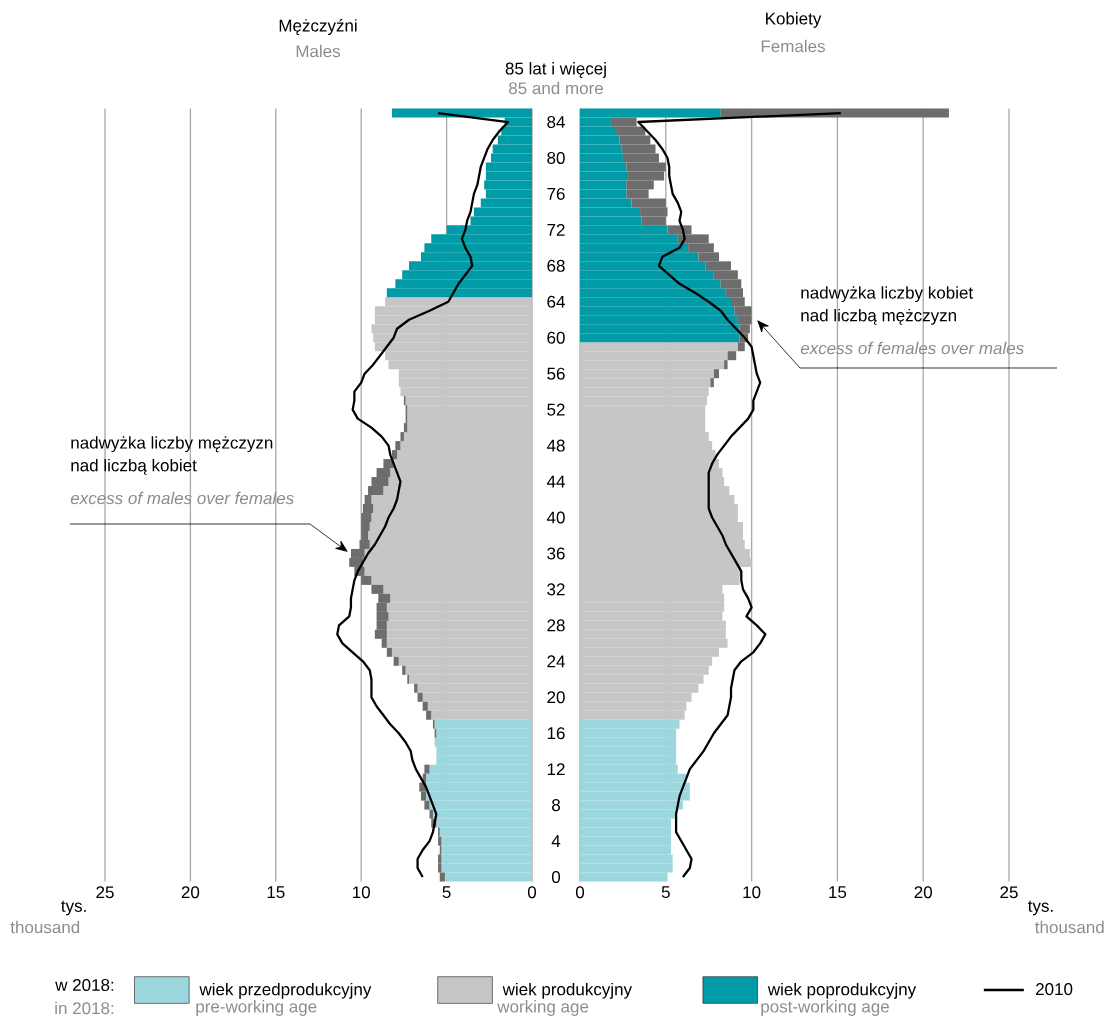  I want to click on y-tick-label: 0, so click(556, 877).